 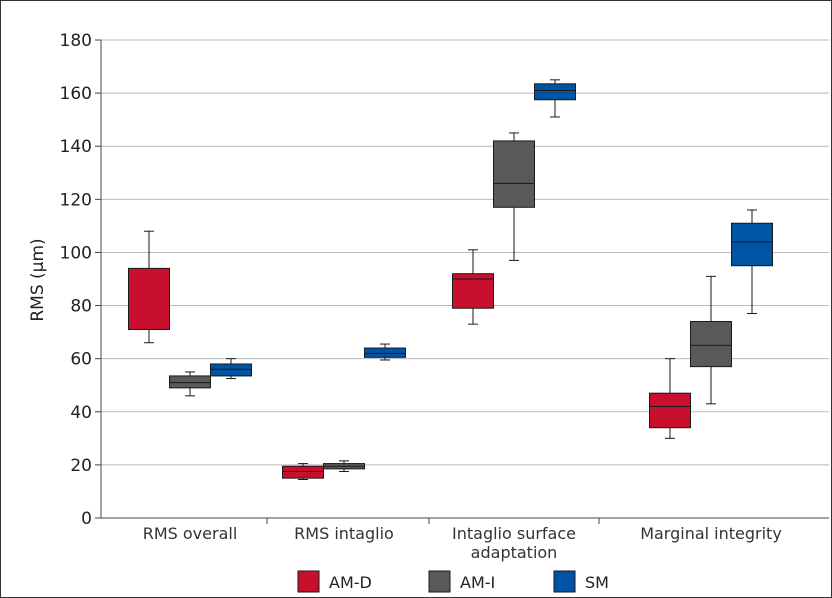 I want to click on legend-label: AM-D, so click(x=350, y=582).